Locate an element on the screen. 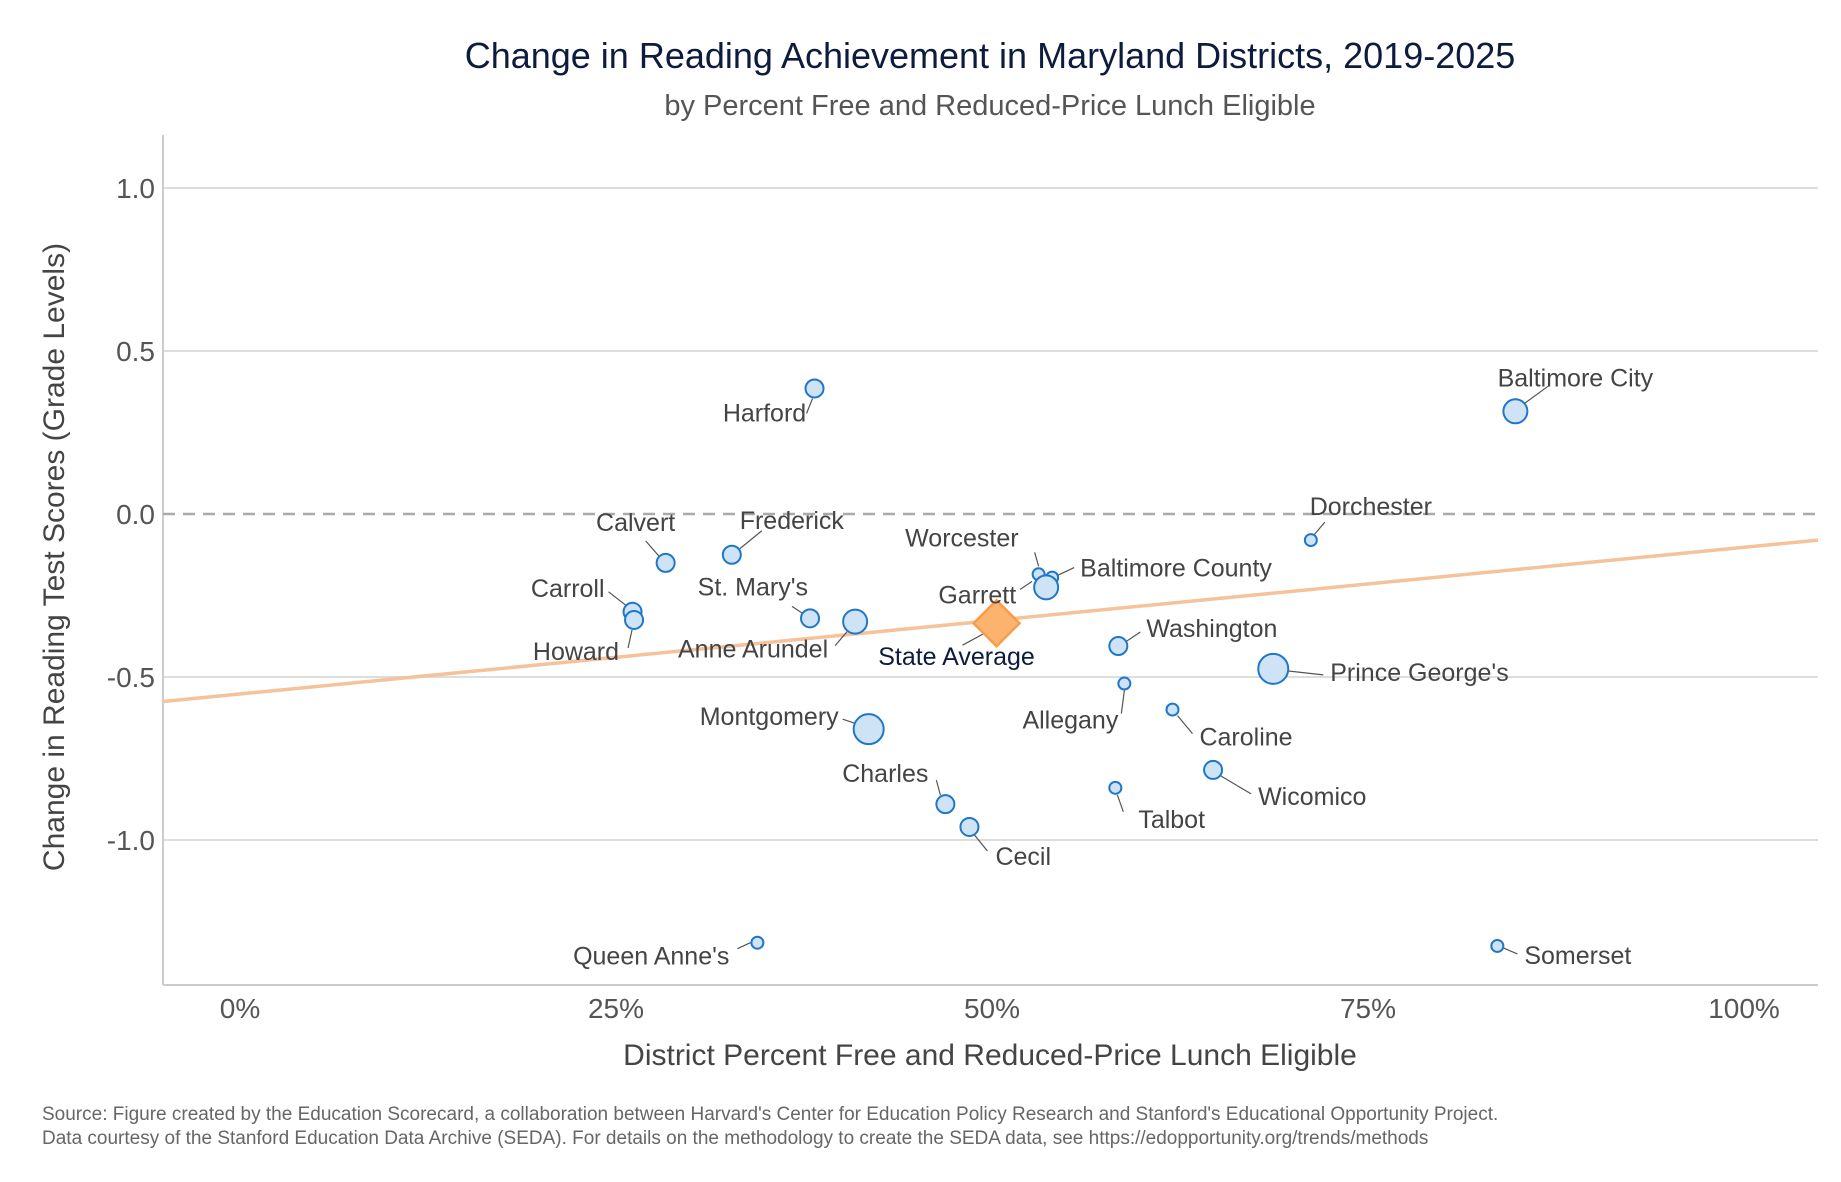 The height and width of the screenshot is (1182, 1841). point-anne-arundel is located at coordinates (855, 621).